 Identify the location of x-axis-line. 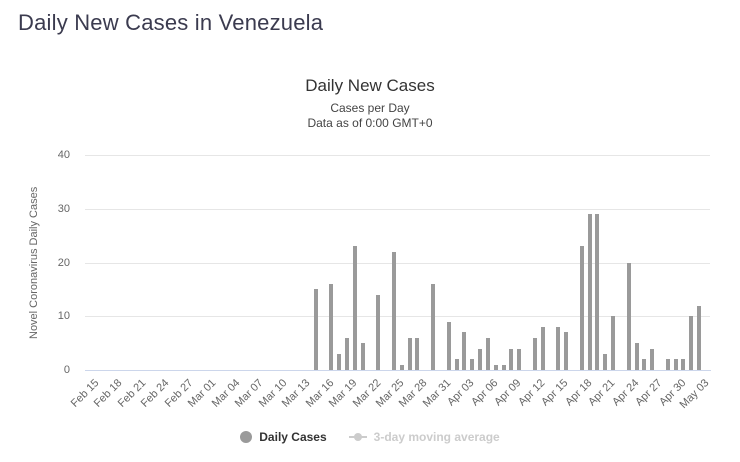
(398, 370).